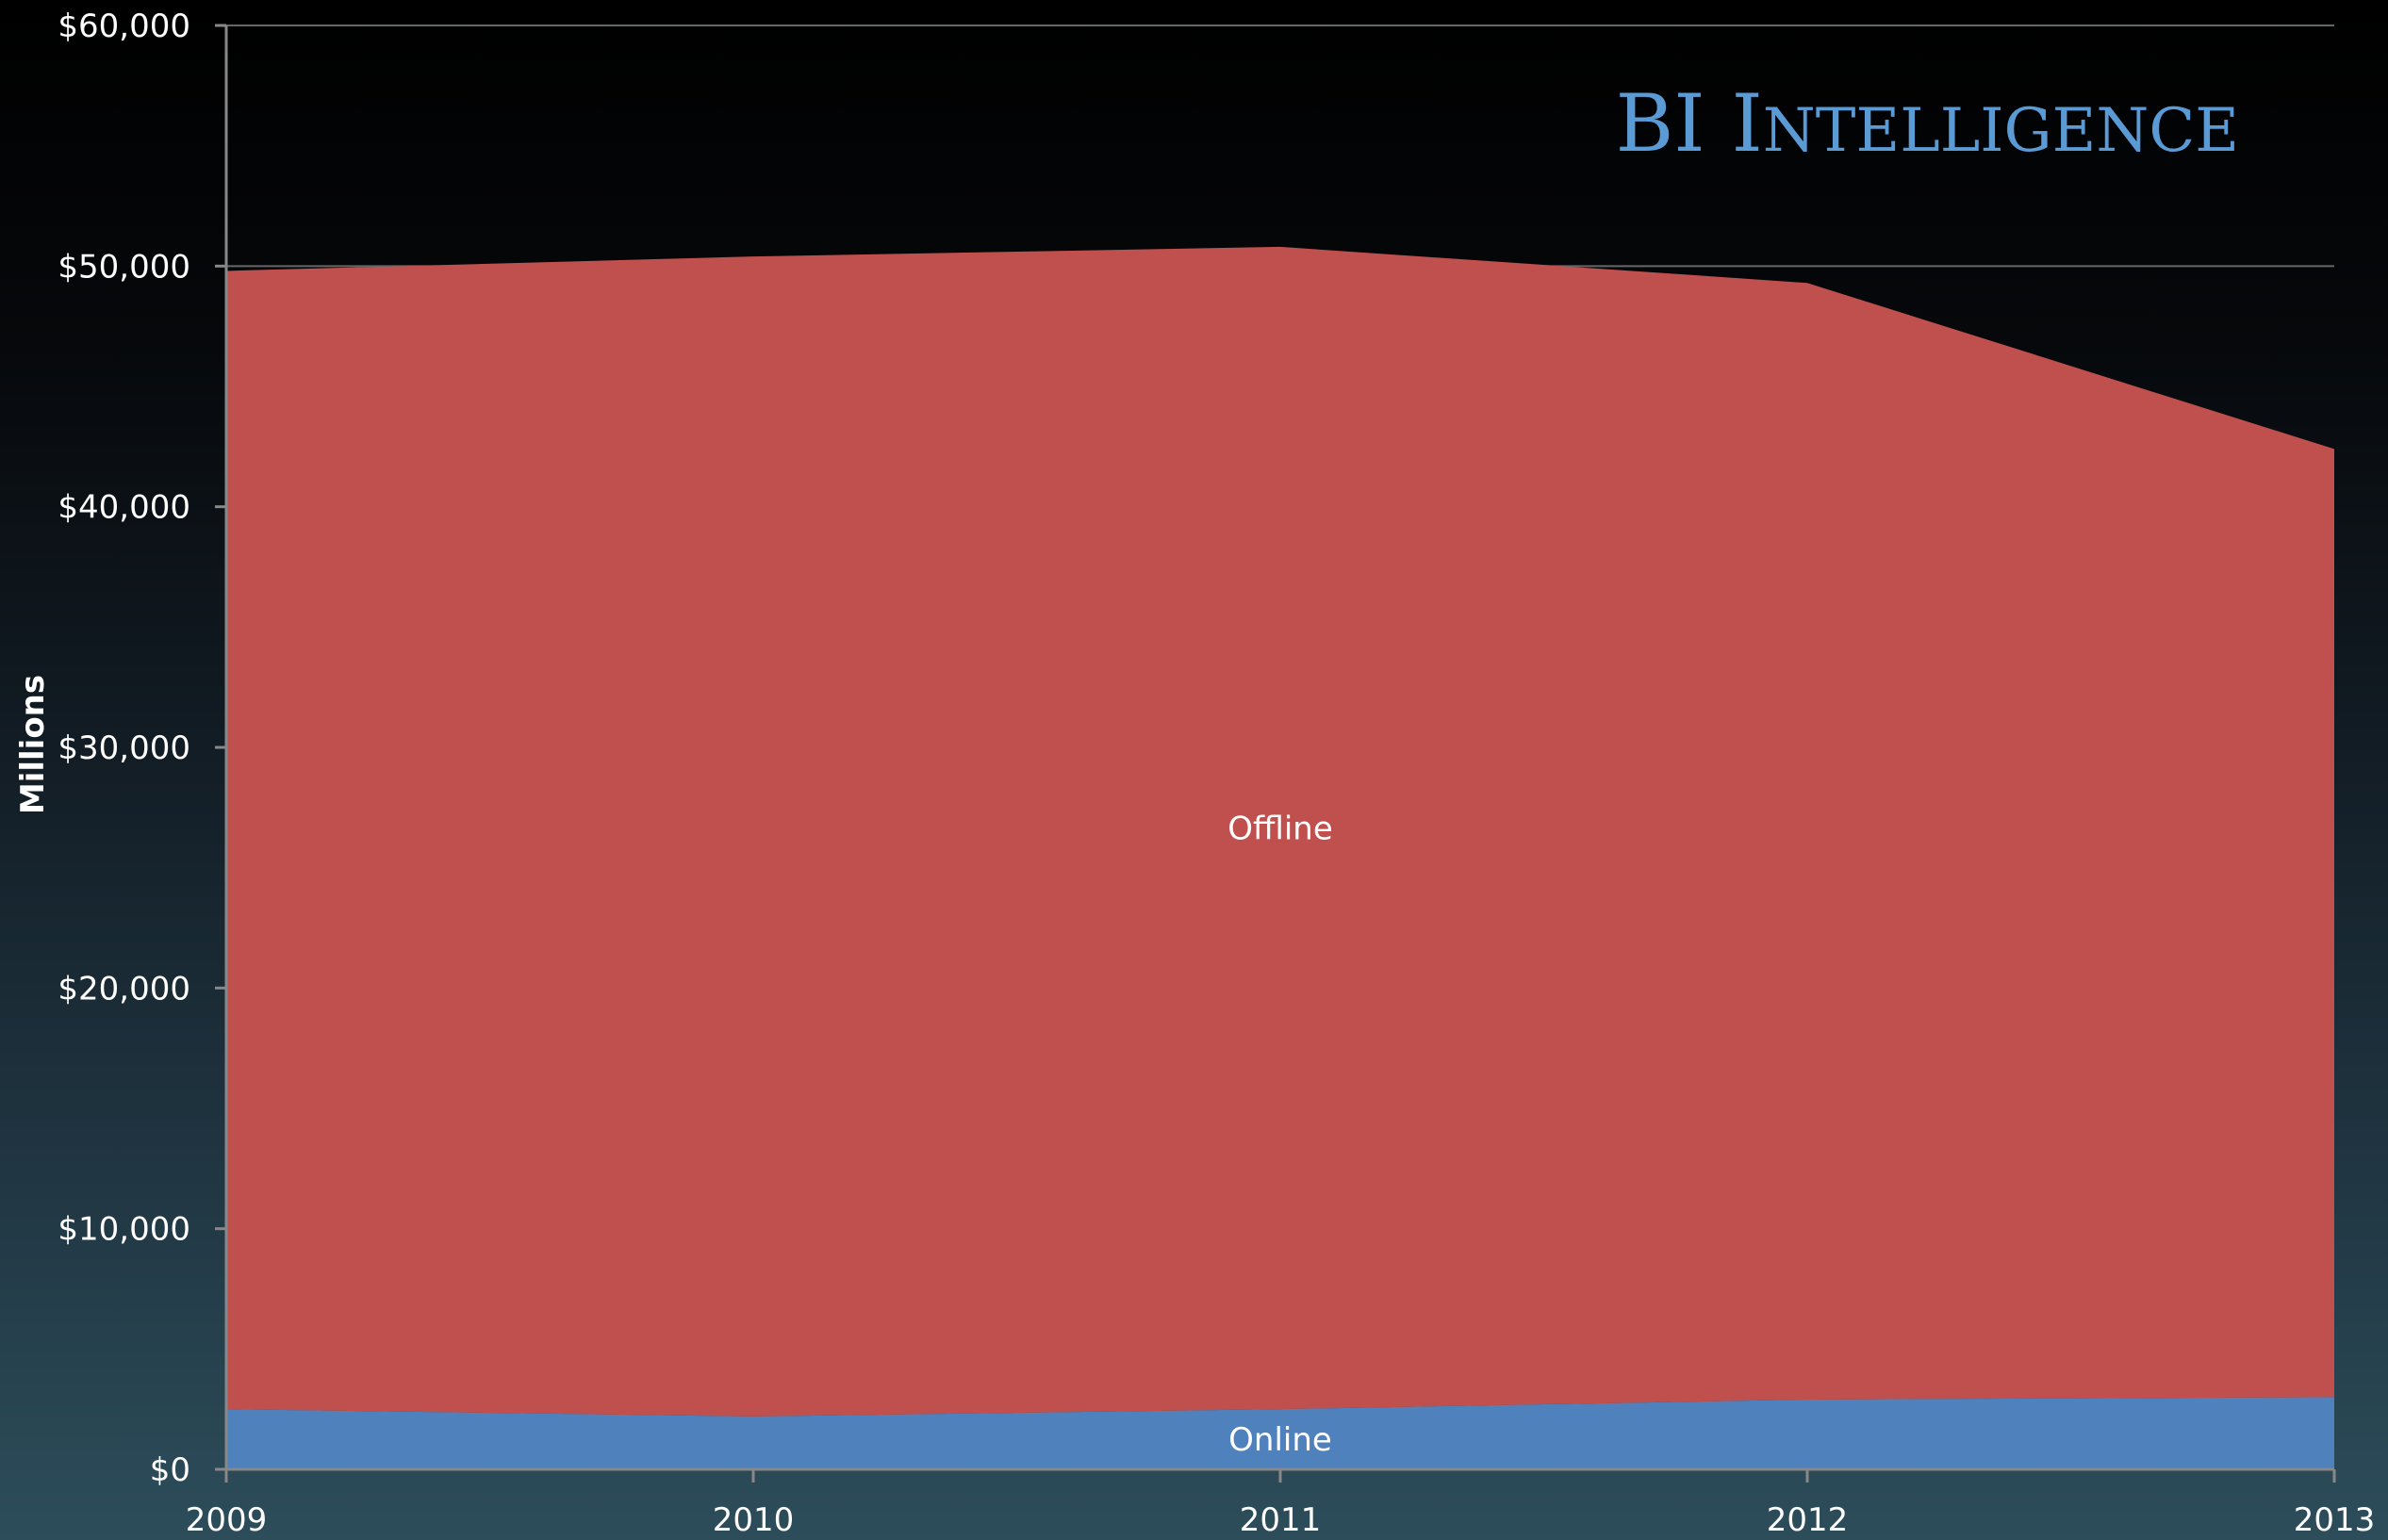 This screenshot has height=1540, width=2388. I want to click on brand-logo-i: I, so click(1748, 124).